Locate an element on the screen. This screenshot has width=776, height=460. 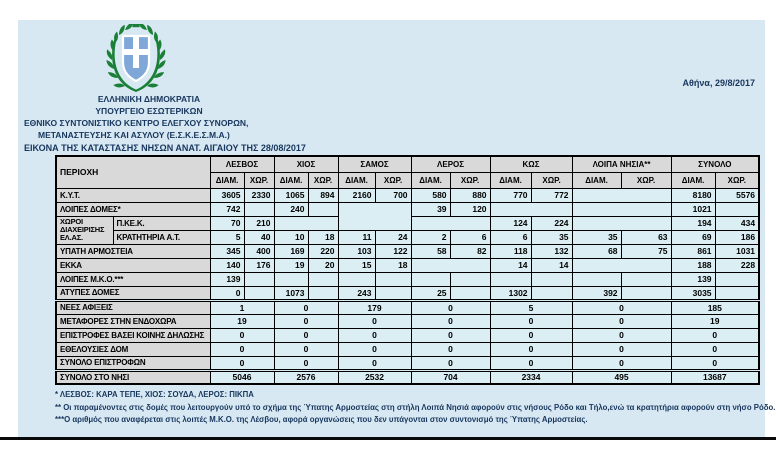
cell: 580 is located at coordinates (430, 195).